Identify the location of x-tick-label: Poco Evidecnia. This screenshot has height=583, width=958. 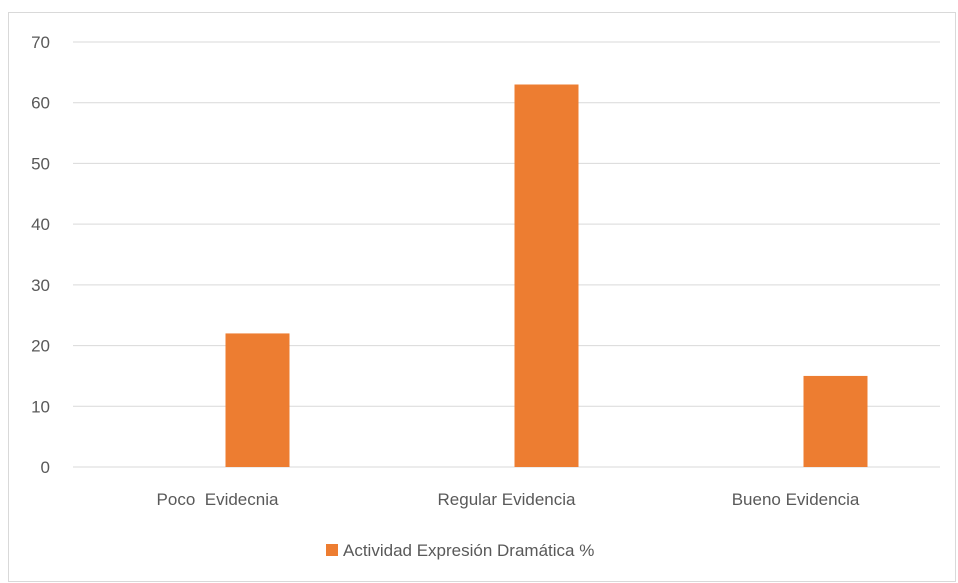
(218, 499).